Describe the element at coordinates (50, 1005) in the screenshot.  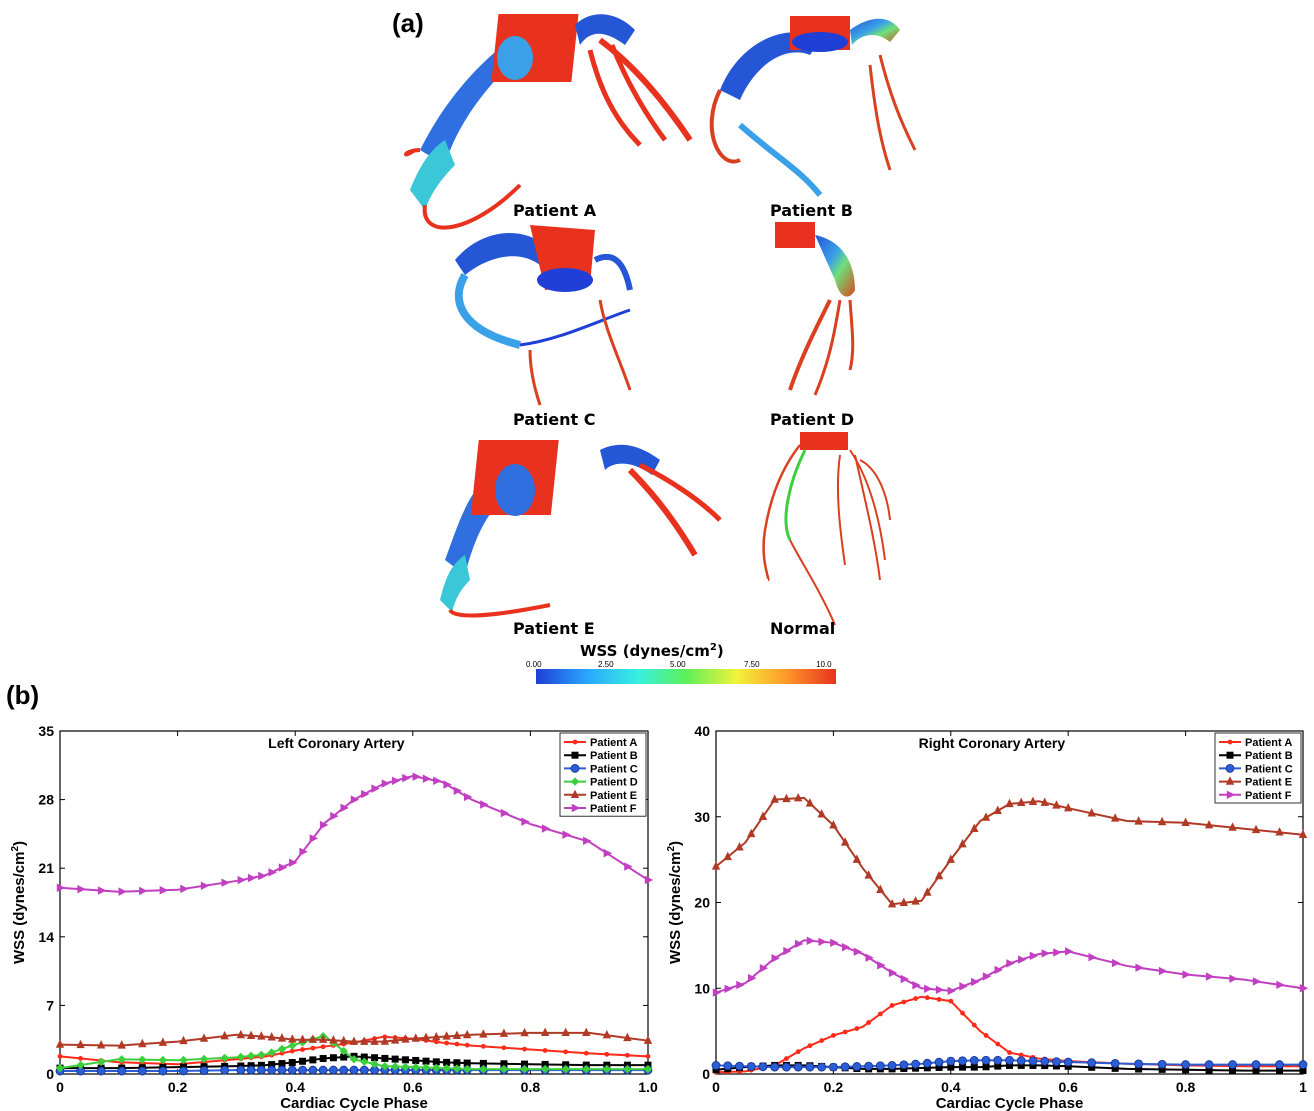
I see `y-tick-label: 7` at that location.